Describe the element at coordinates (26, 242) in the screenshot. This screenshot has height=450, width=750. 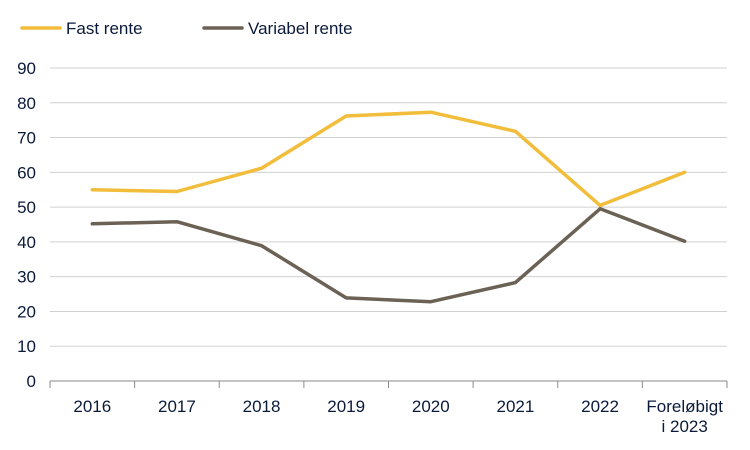
I see `y-tick-label: 40` at that location.